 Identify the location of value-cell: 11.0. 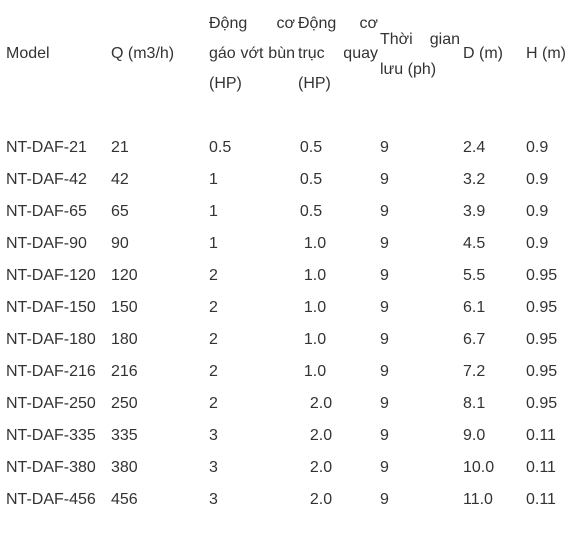
(478, 499).